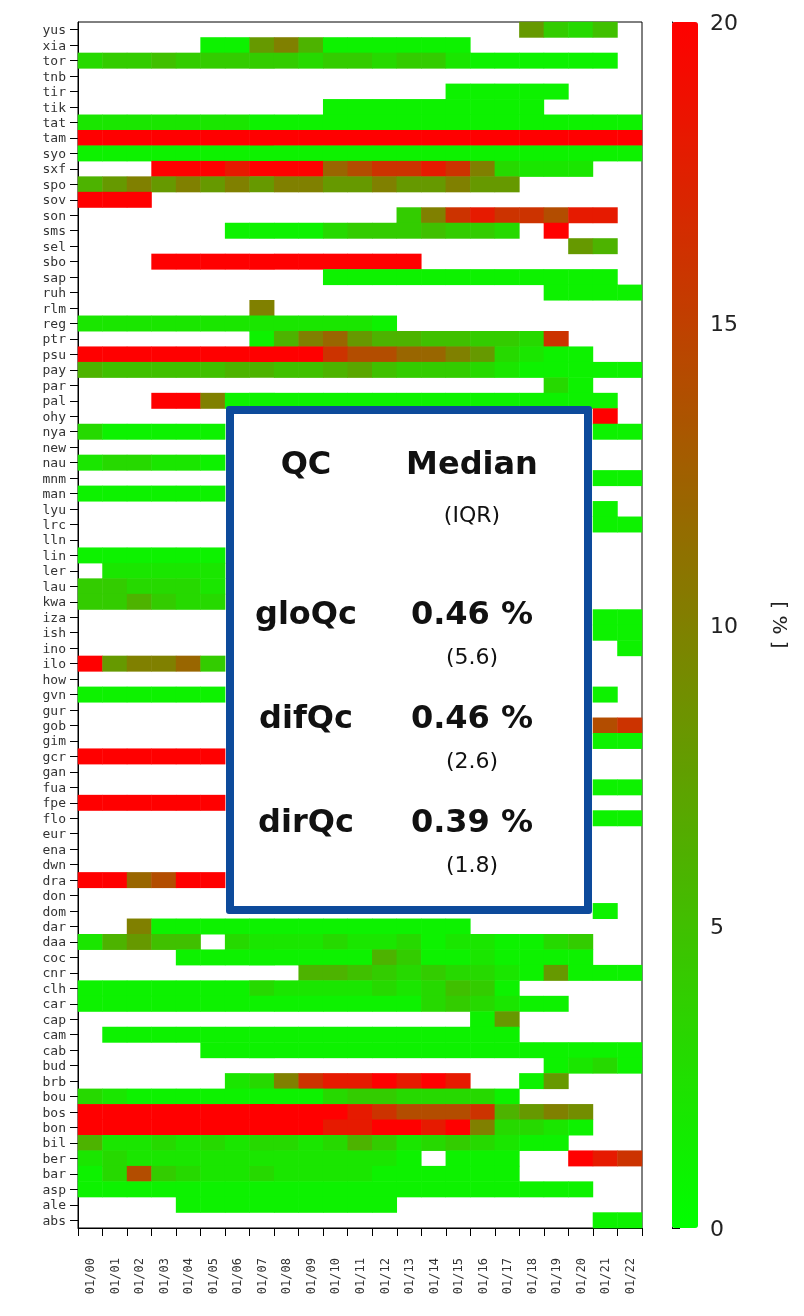 The width and height of the screenshot is (804, 1316). What do you see at coordinates (54, 695) in the screenshot?
I see `y-tick-label: gvn` at bounding box center [54, 695].